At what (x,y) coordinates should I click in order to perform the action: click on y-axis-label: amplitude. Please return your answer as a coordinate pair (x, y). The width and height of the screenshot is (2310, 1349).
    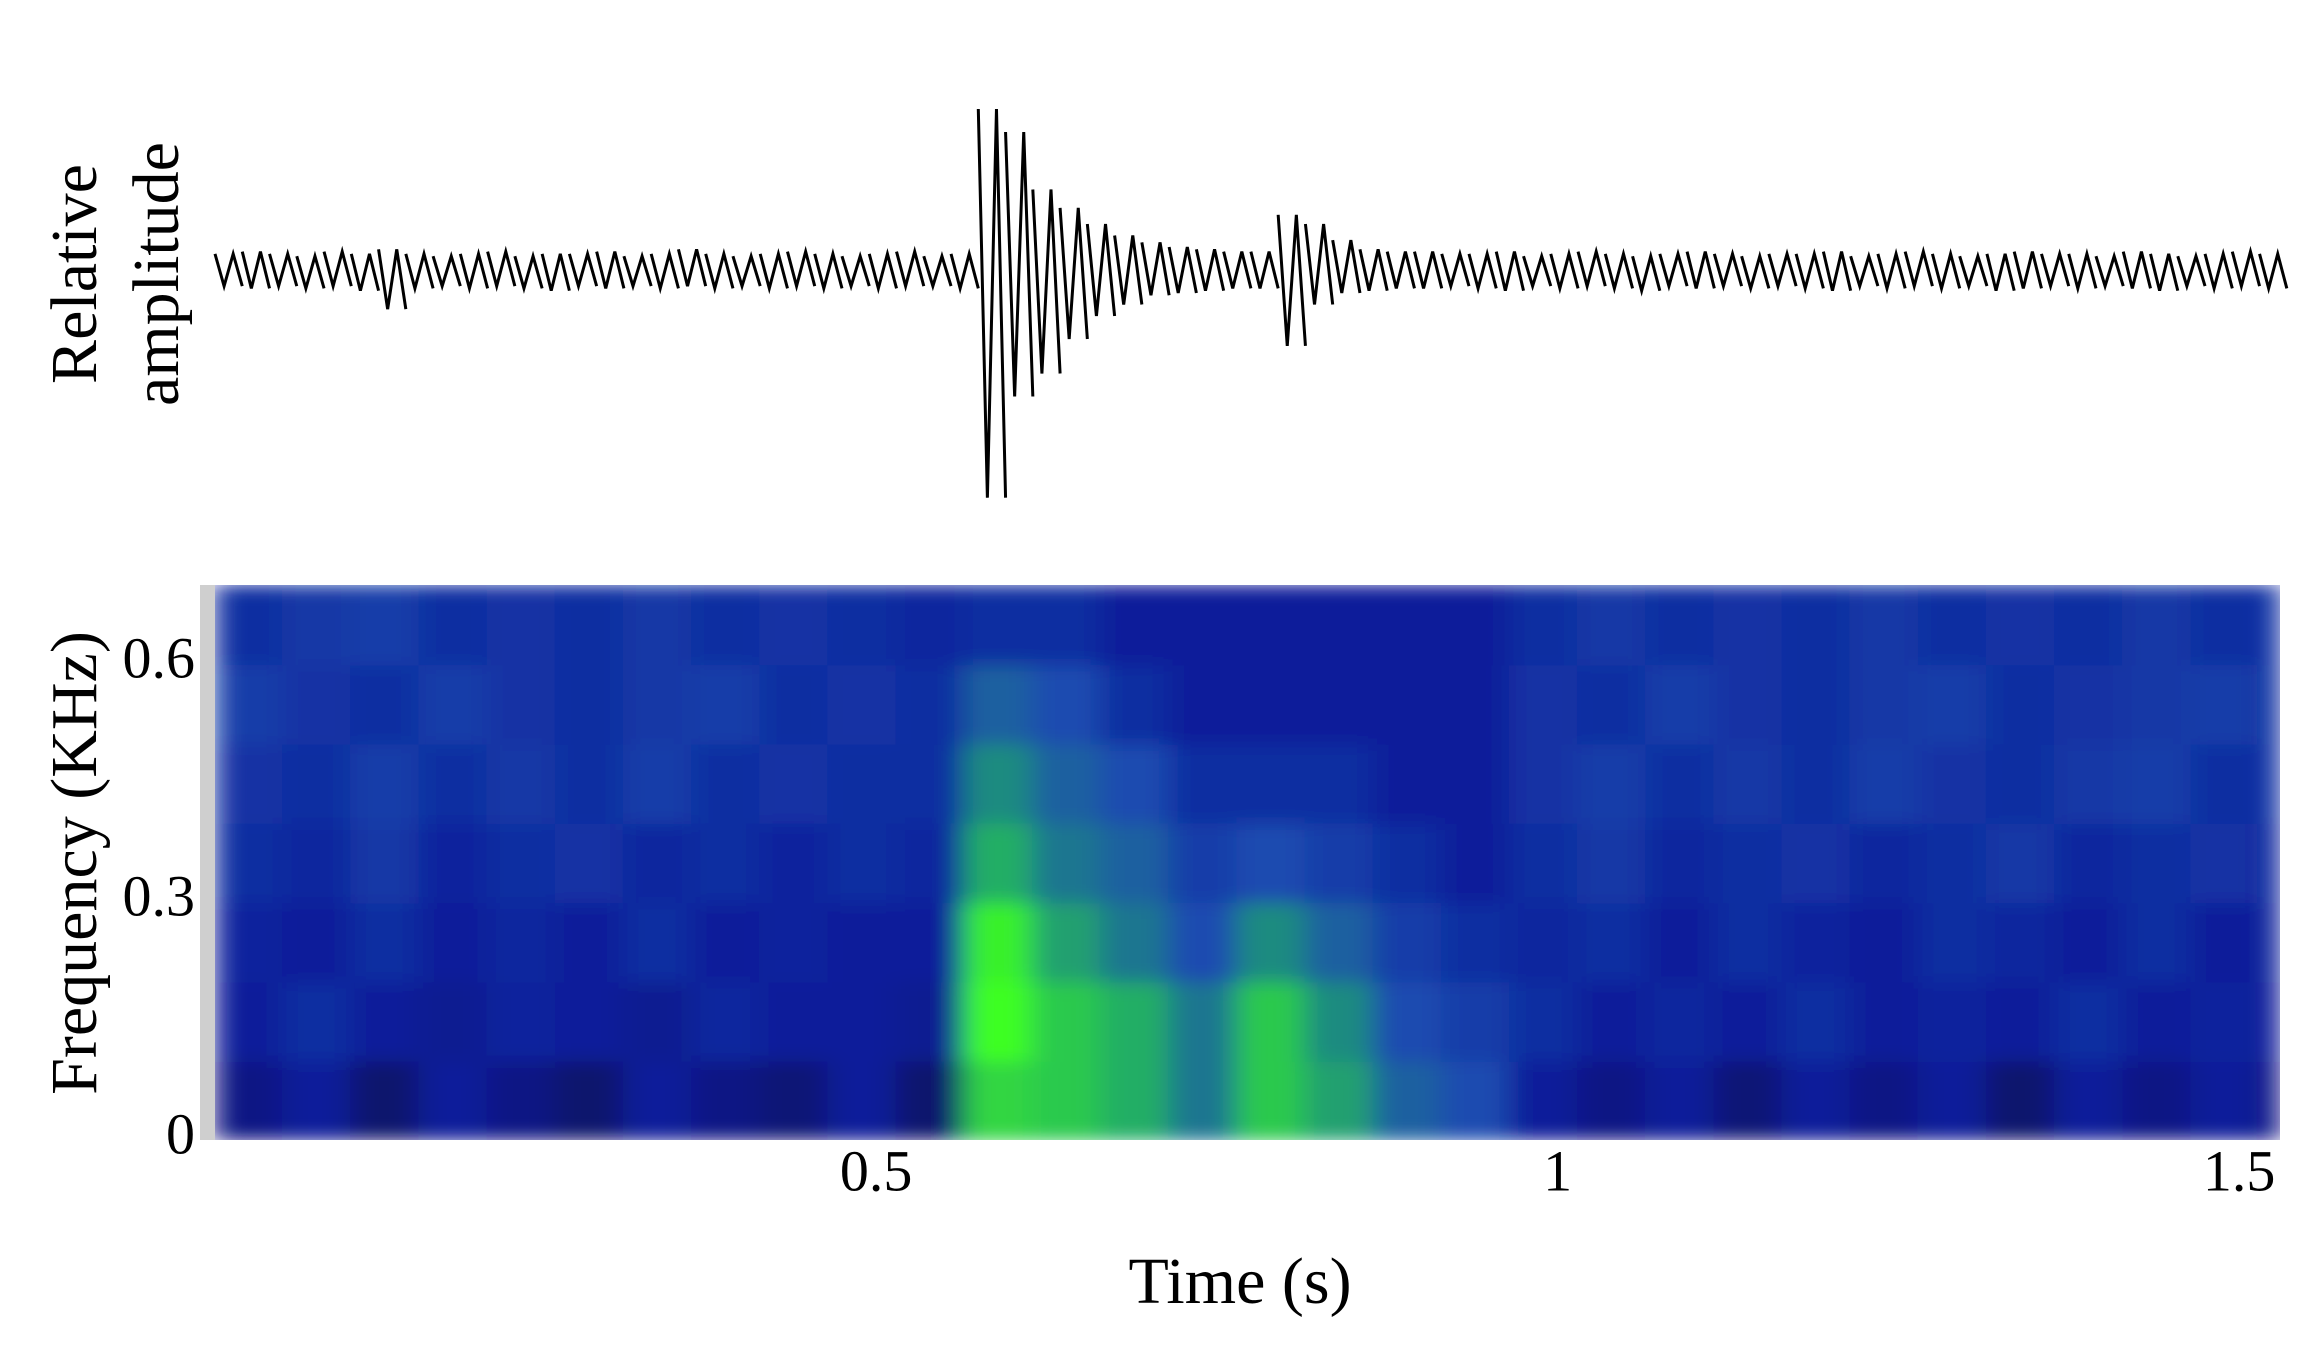
    Looking at the image, I should click on (156, 274).